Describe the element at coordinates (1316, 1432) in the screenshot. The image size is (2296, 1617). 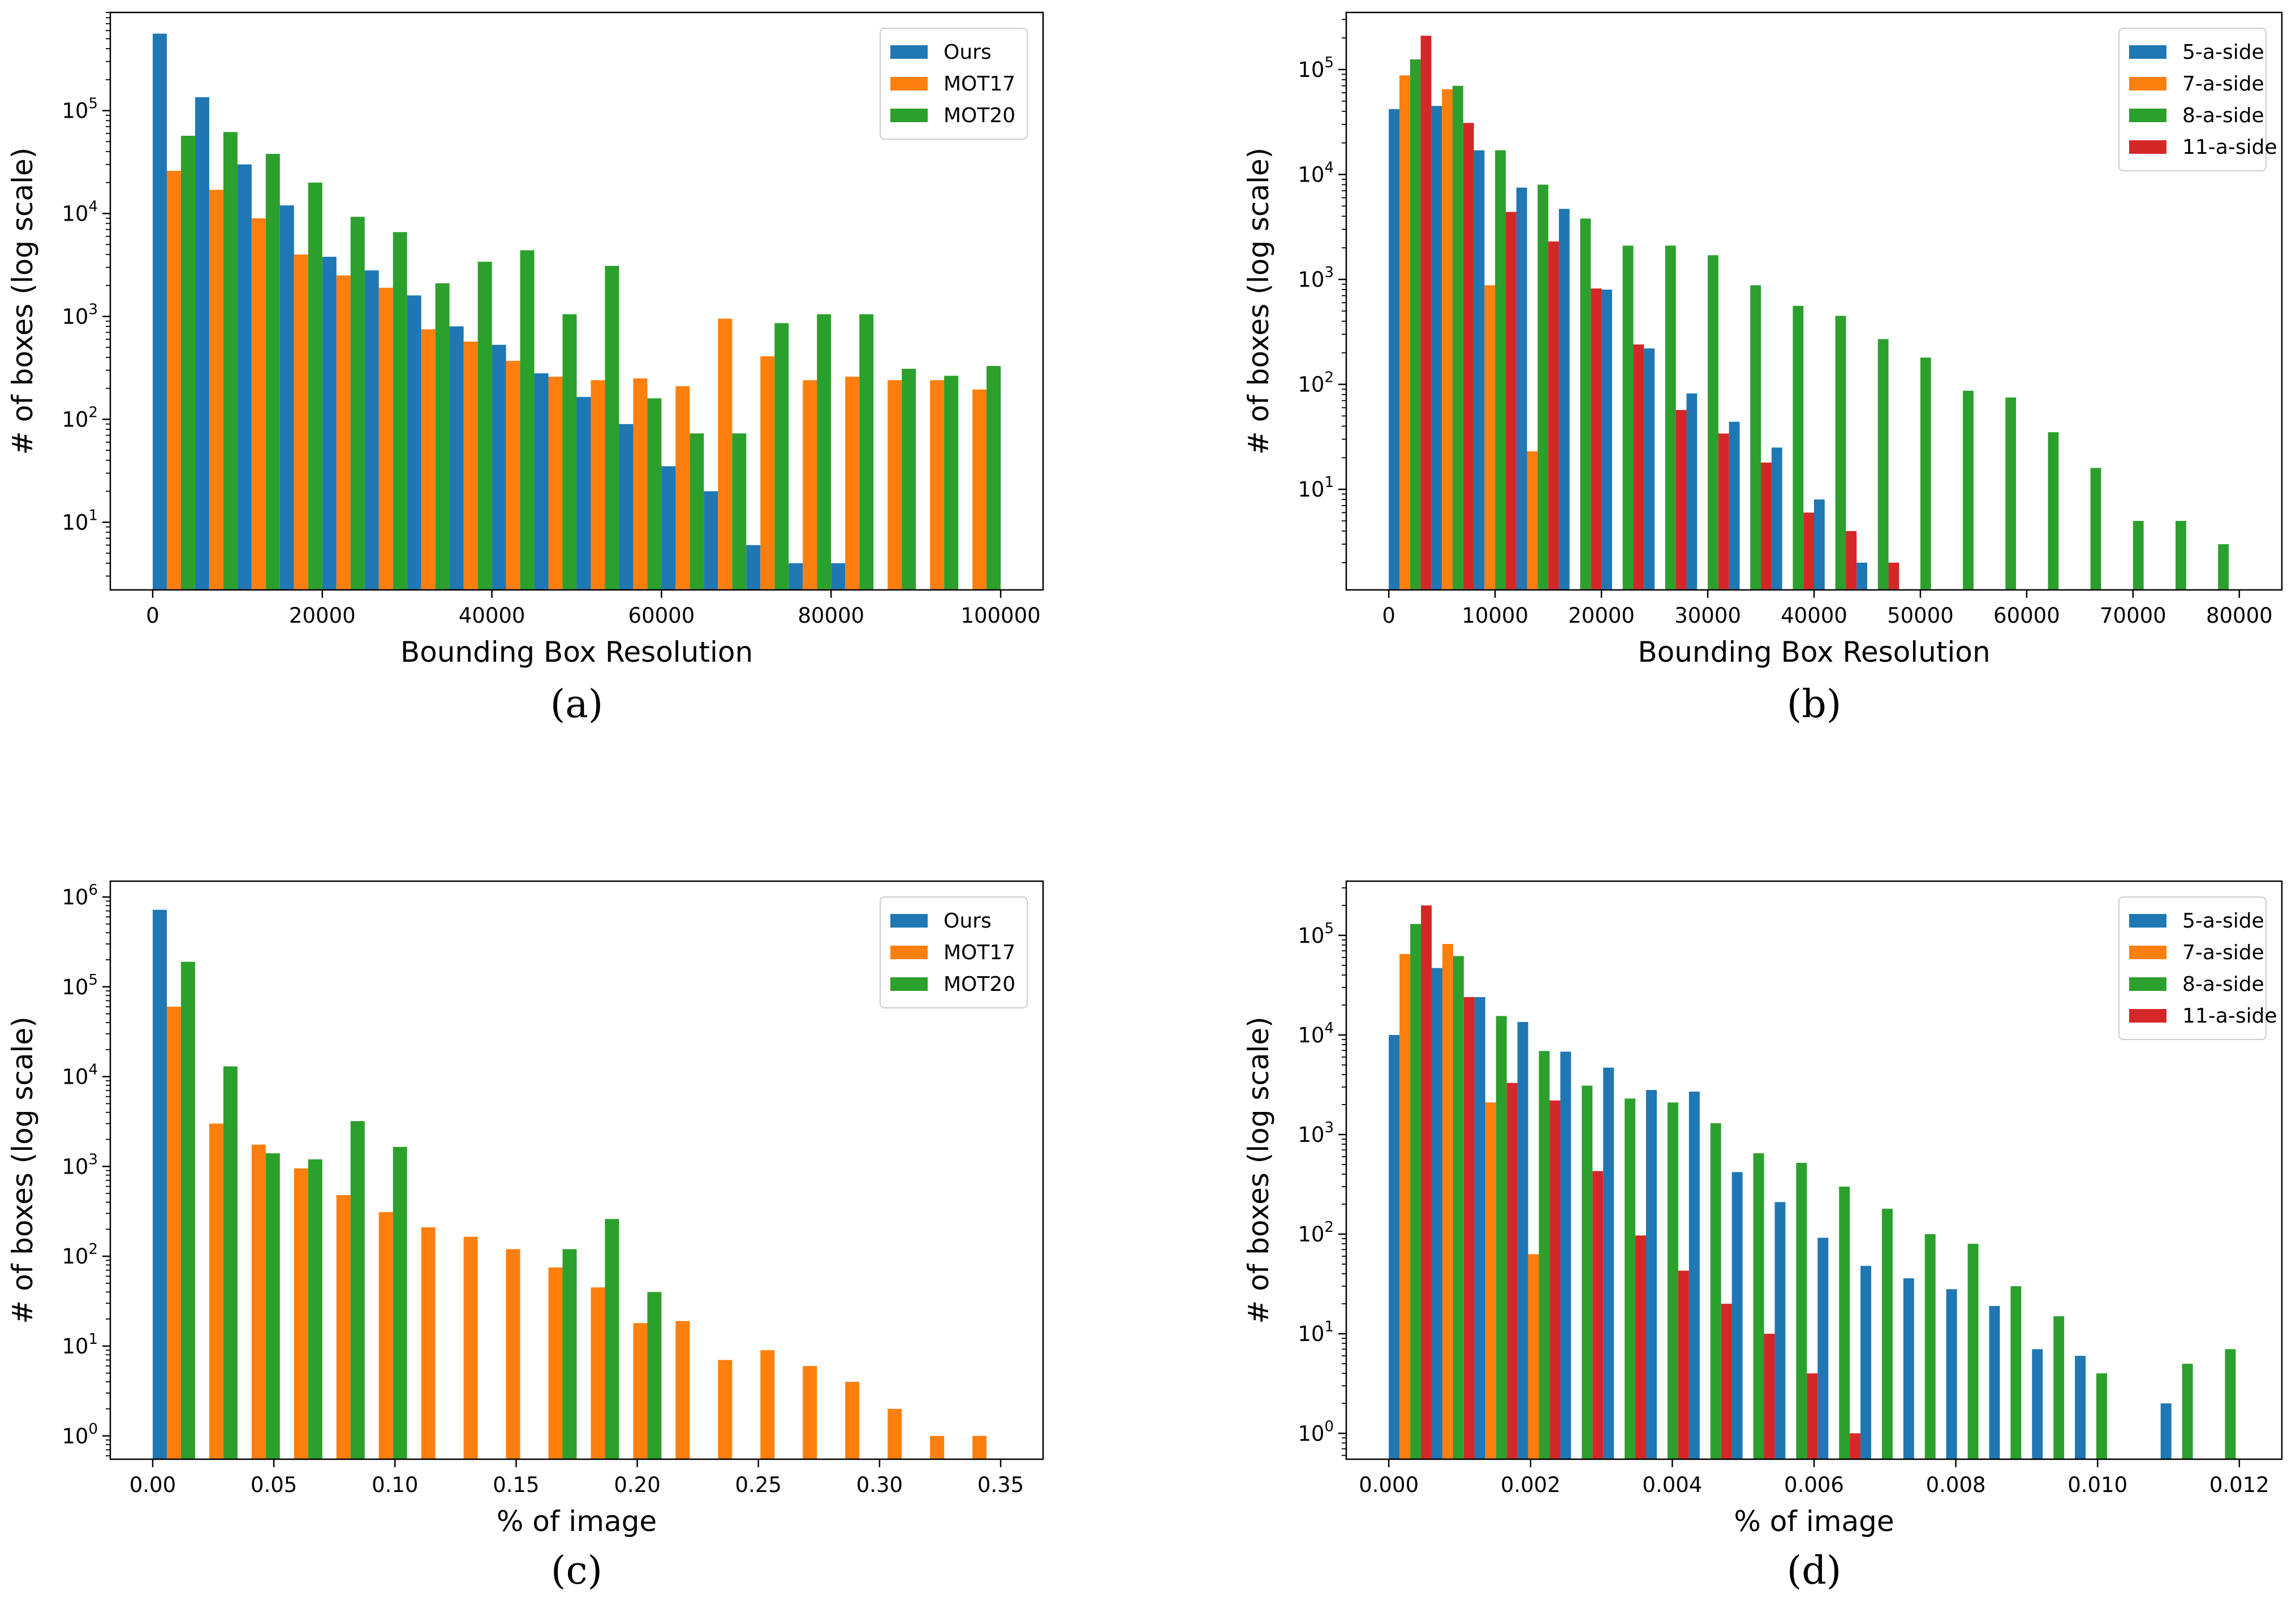
I see `y-tick-label: 10⁰` at that location.